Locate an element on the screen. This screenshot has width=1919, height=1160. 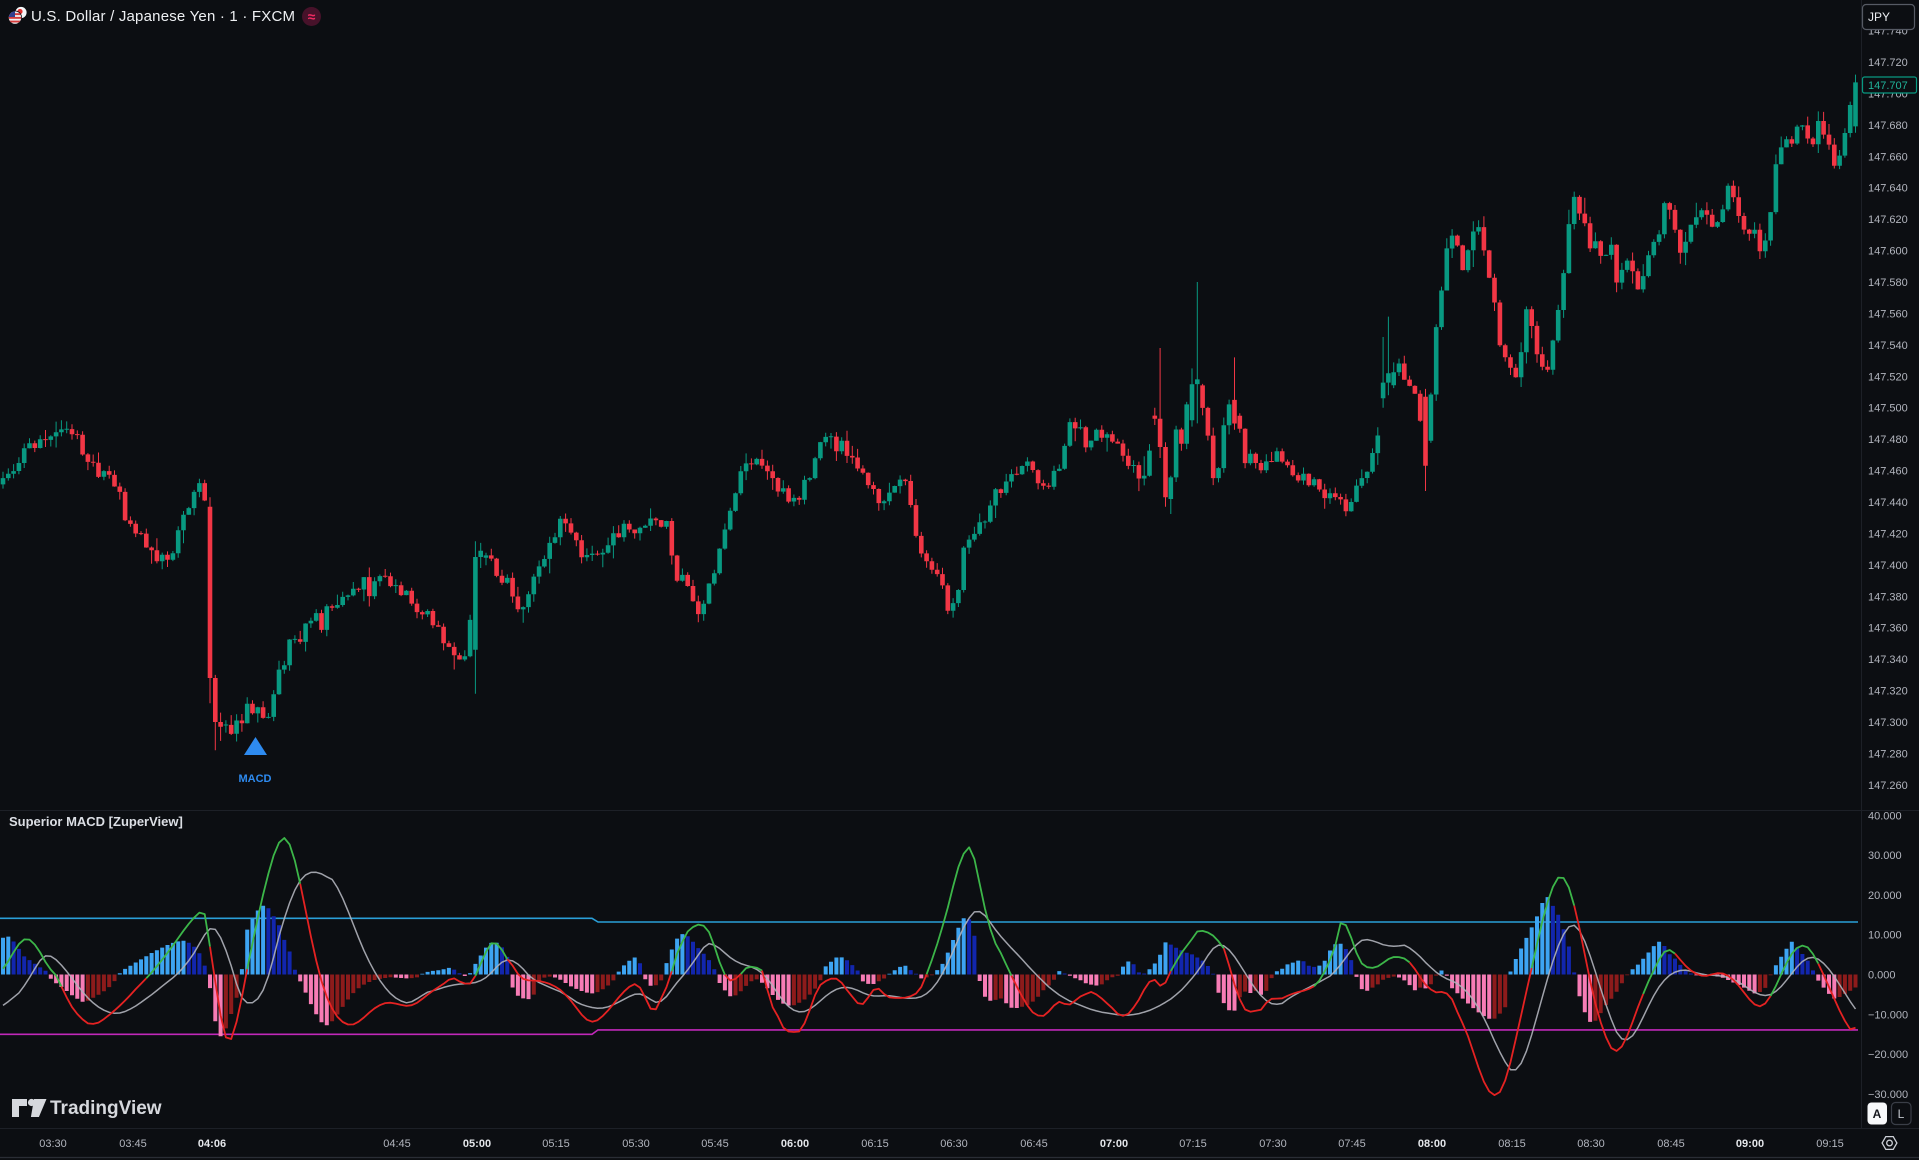
svg-text: 147.420 is located at coordinates (1888, 534).